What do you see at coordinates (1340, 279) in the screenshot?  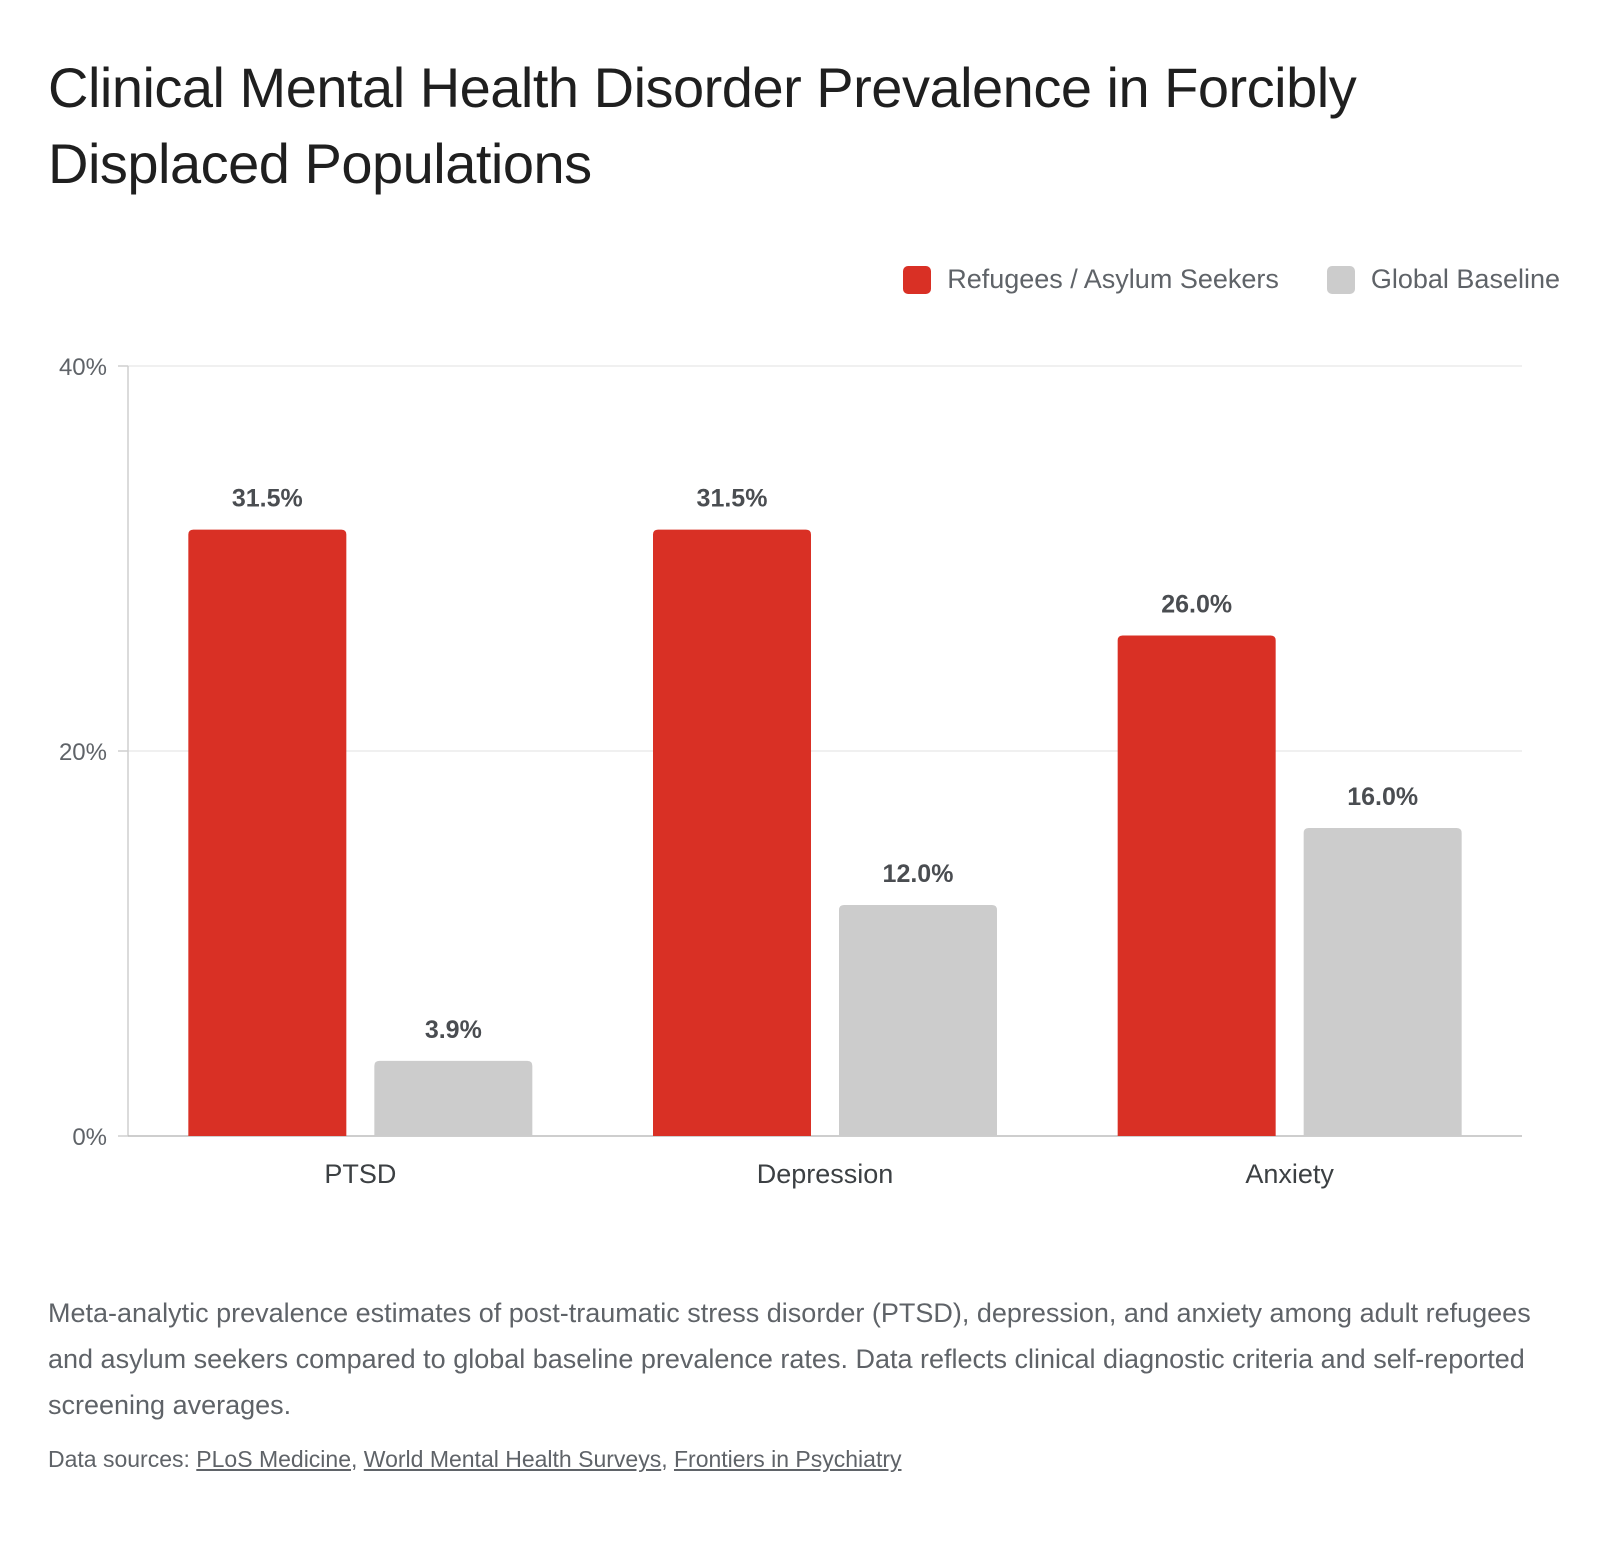 I see `legend-swatch-baseline` at bounding box center [1340, 279].